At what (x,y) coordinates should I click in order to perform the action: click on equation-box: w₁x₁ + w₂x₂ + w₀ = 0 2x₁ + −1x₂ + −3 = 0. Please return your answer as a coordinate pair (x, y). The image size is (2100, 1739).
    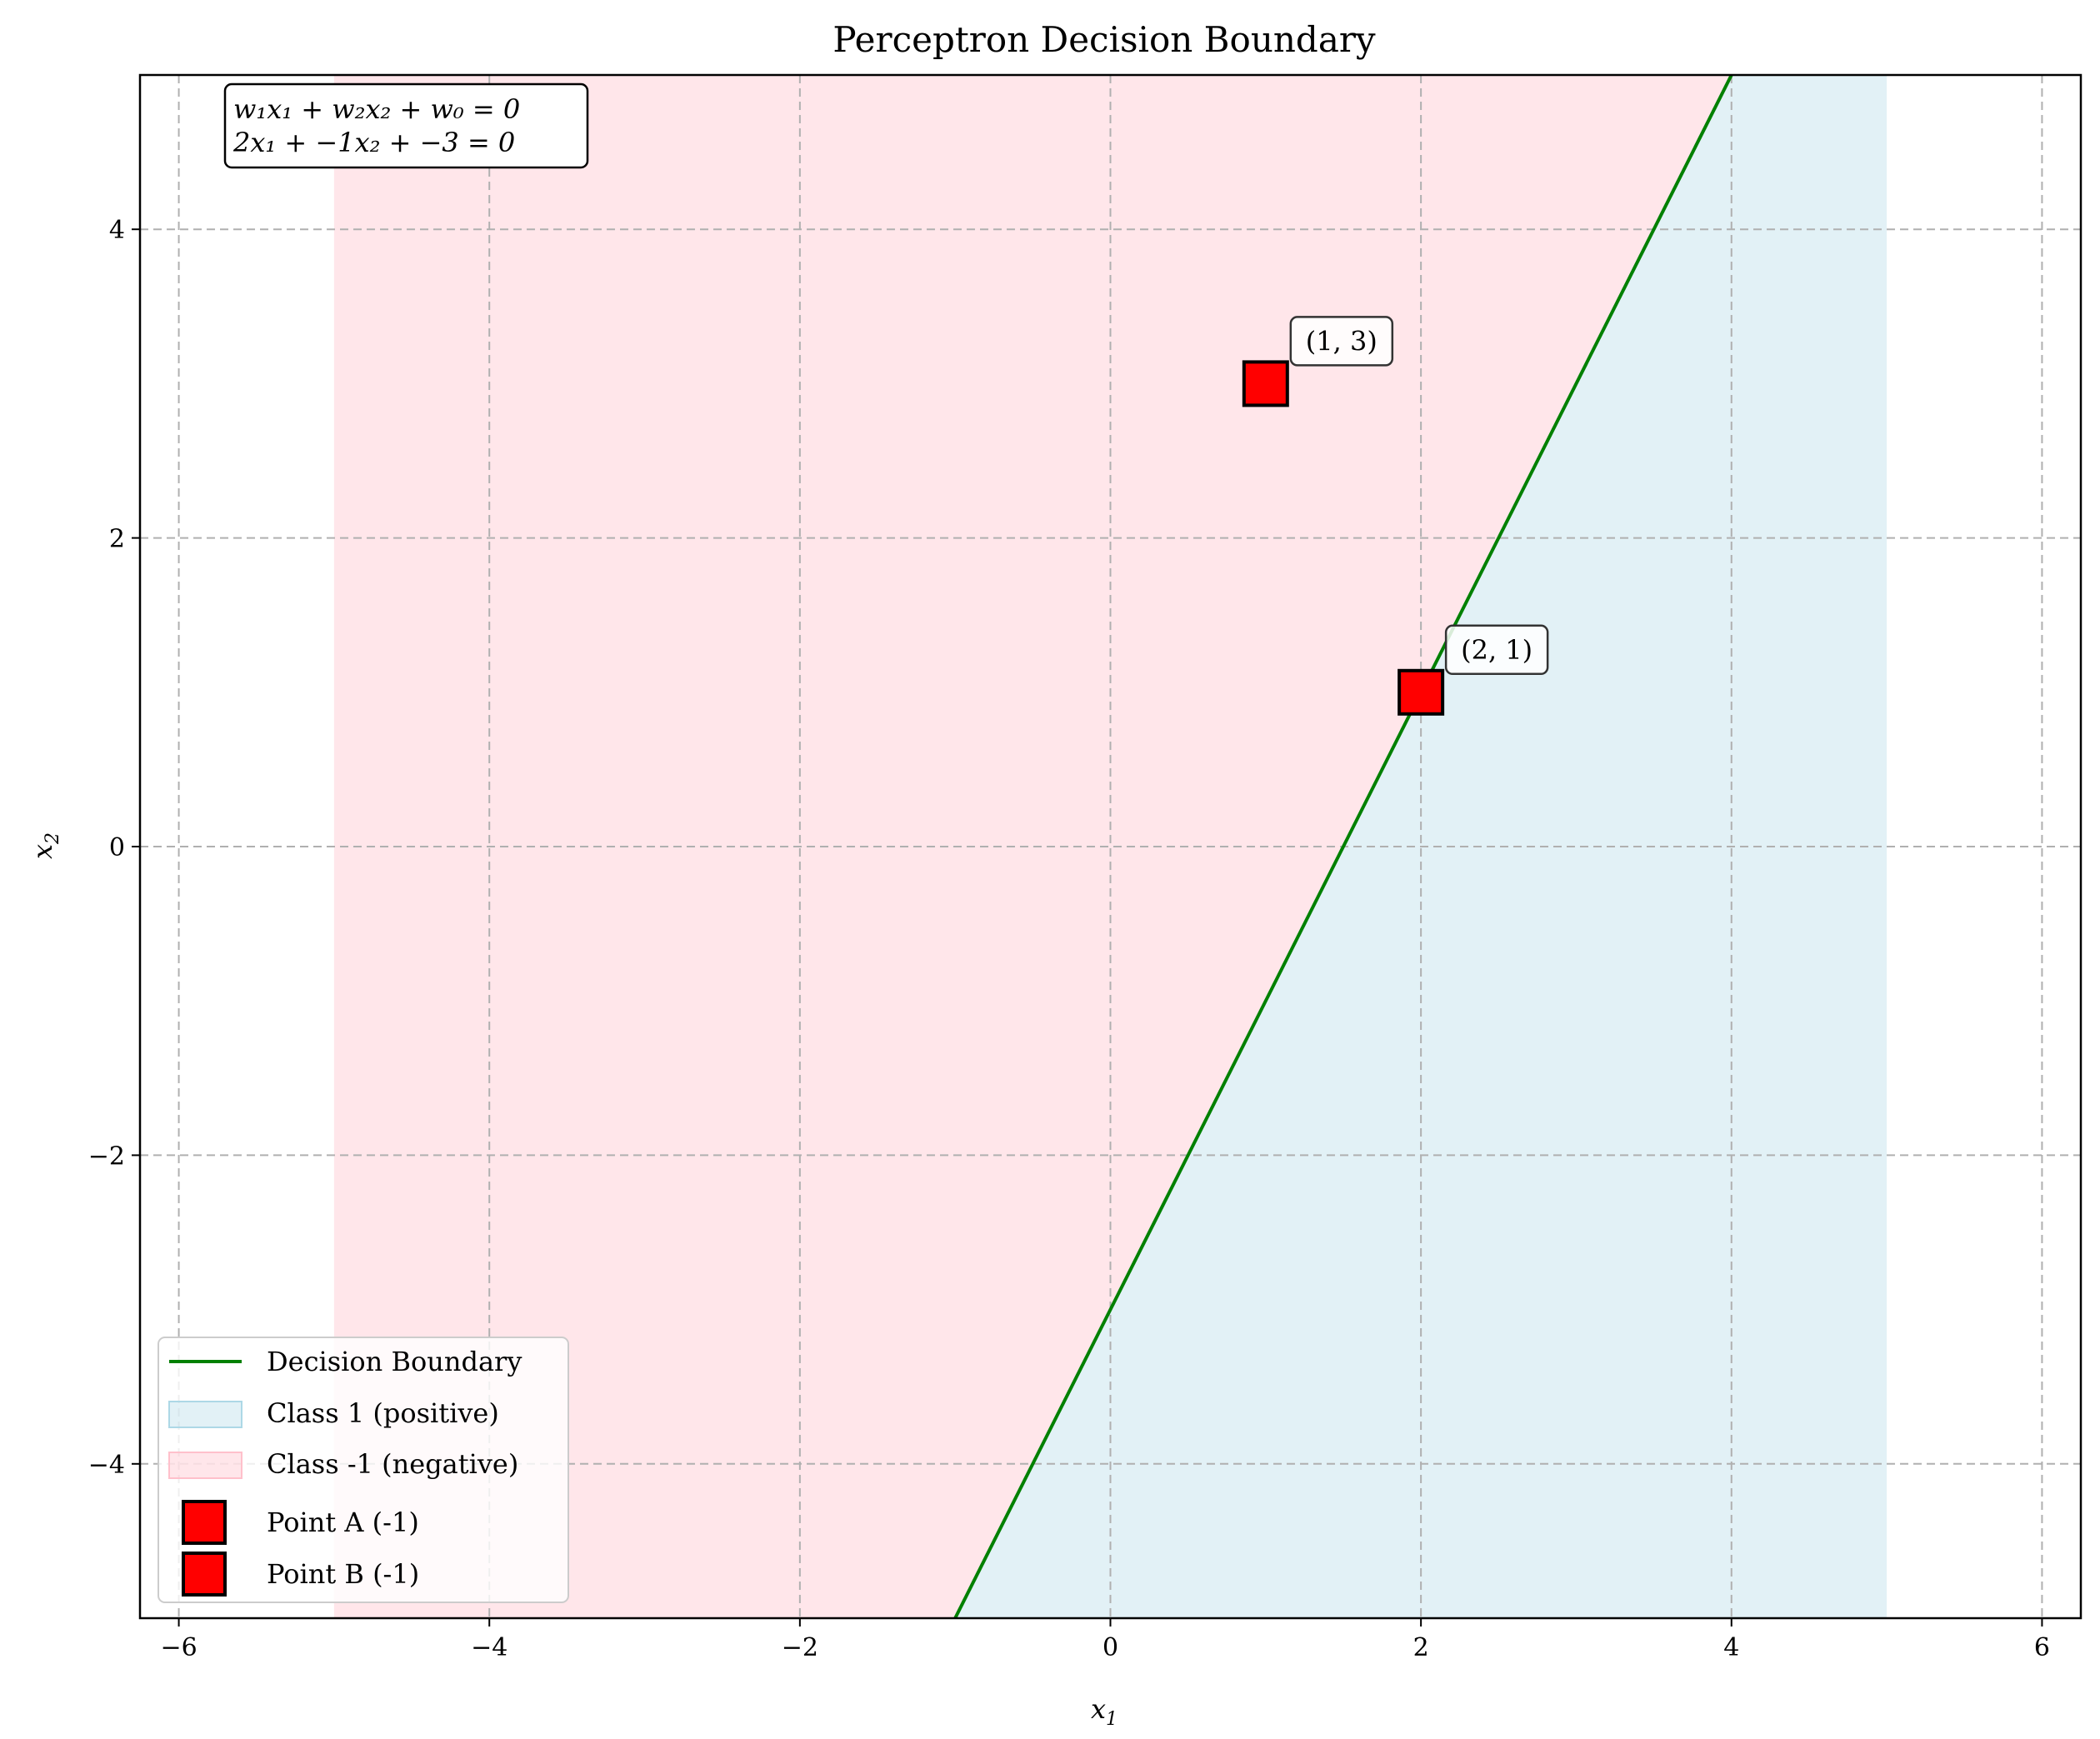
    Looking at the image, I should click on (406, 126).